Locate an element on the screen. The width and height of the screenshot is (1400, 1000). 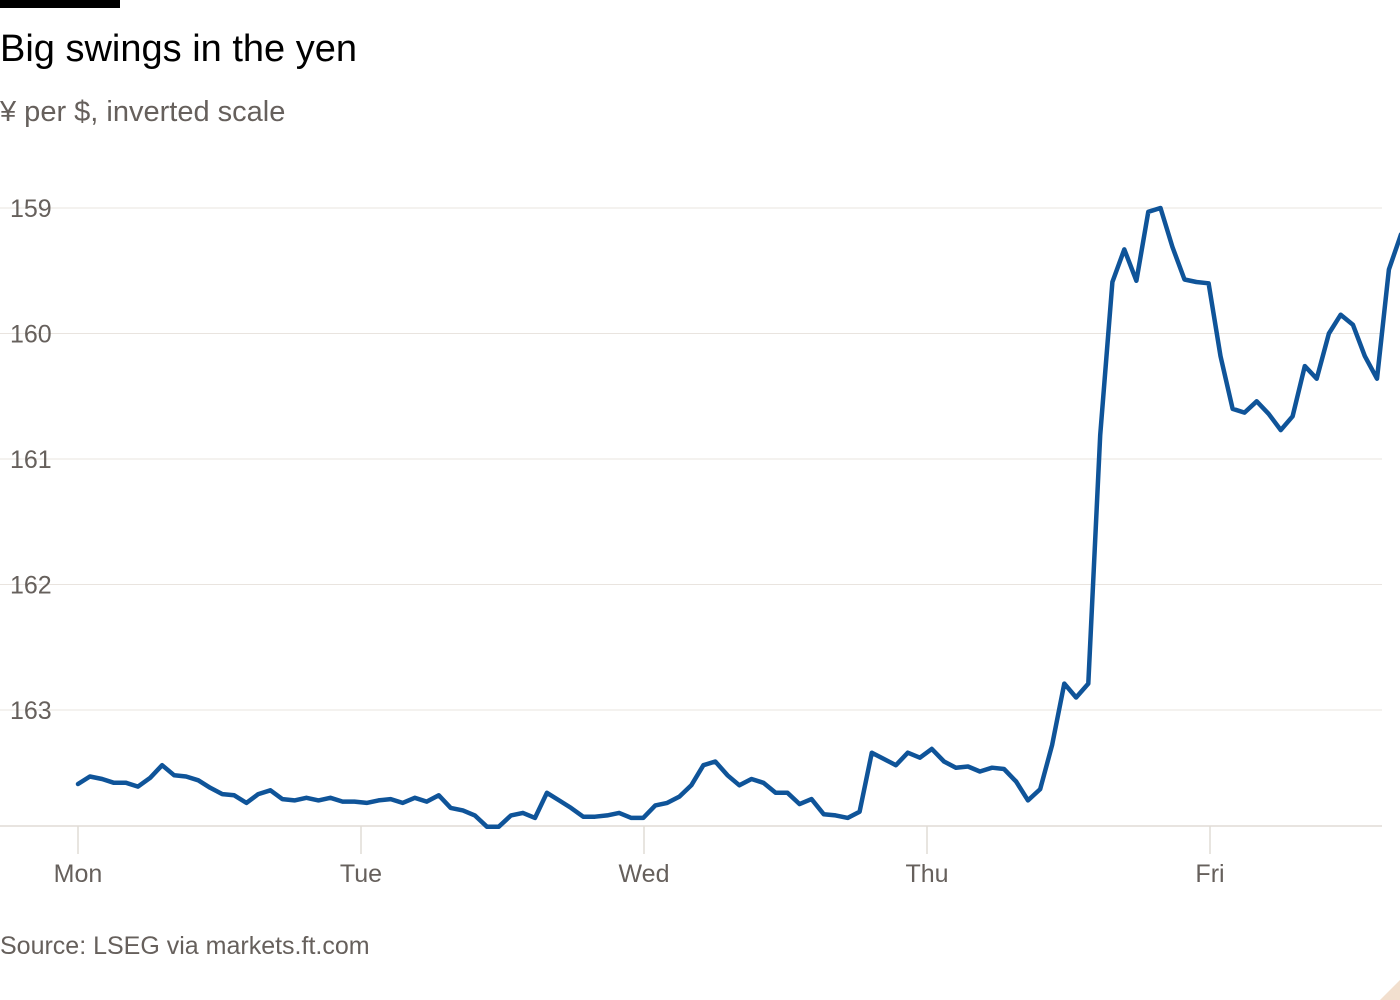
y-tick-label: 163 is located at coordinates (31, 711).